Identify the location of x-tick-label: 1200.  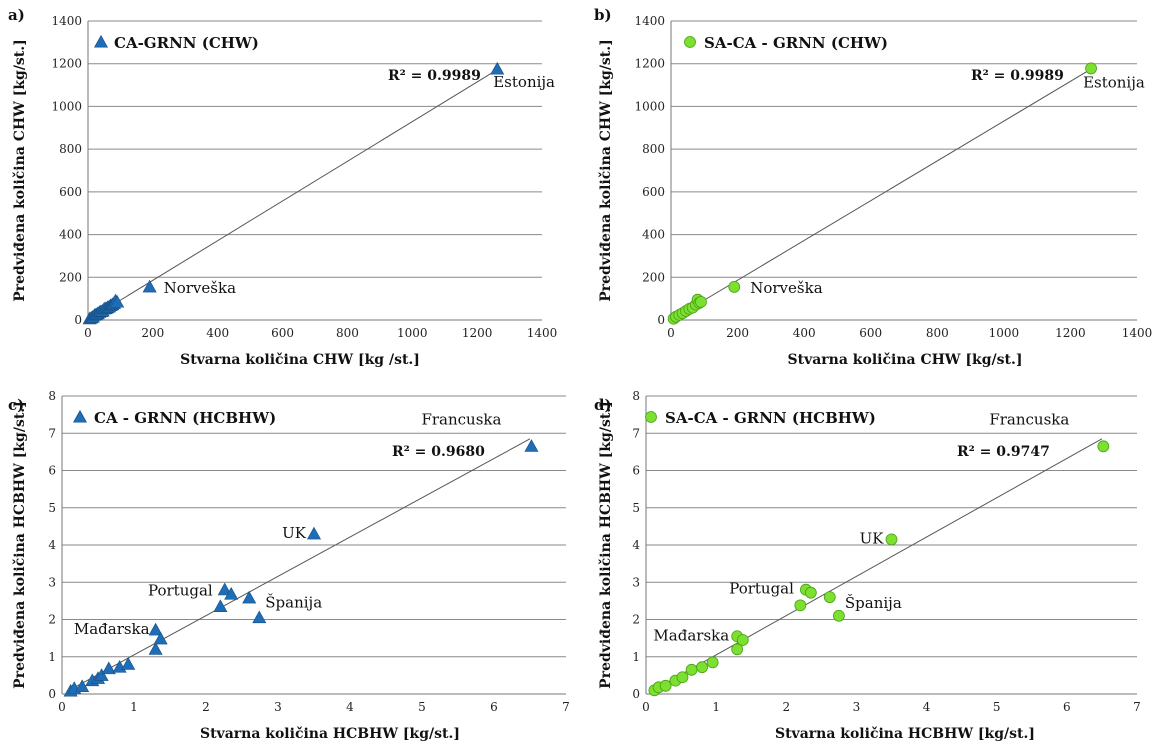
(477, 333).